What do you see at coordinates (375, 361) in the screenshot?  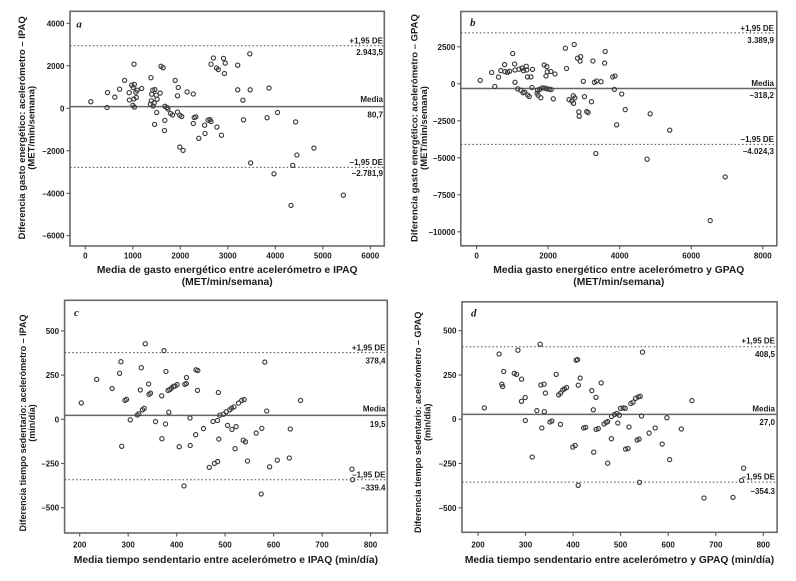 I see `svg-text: 378,4` at bounding box center [375, 361].